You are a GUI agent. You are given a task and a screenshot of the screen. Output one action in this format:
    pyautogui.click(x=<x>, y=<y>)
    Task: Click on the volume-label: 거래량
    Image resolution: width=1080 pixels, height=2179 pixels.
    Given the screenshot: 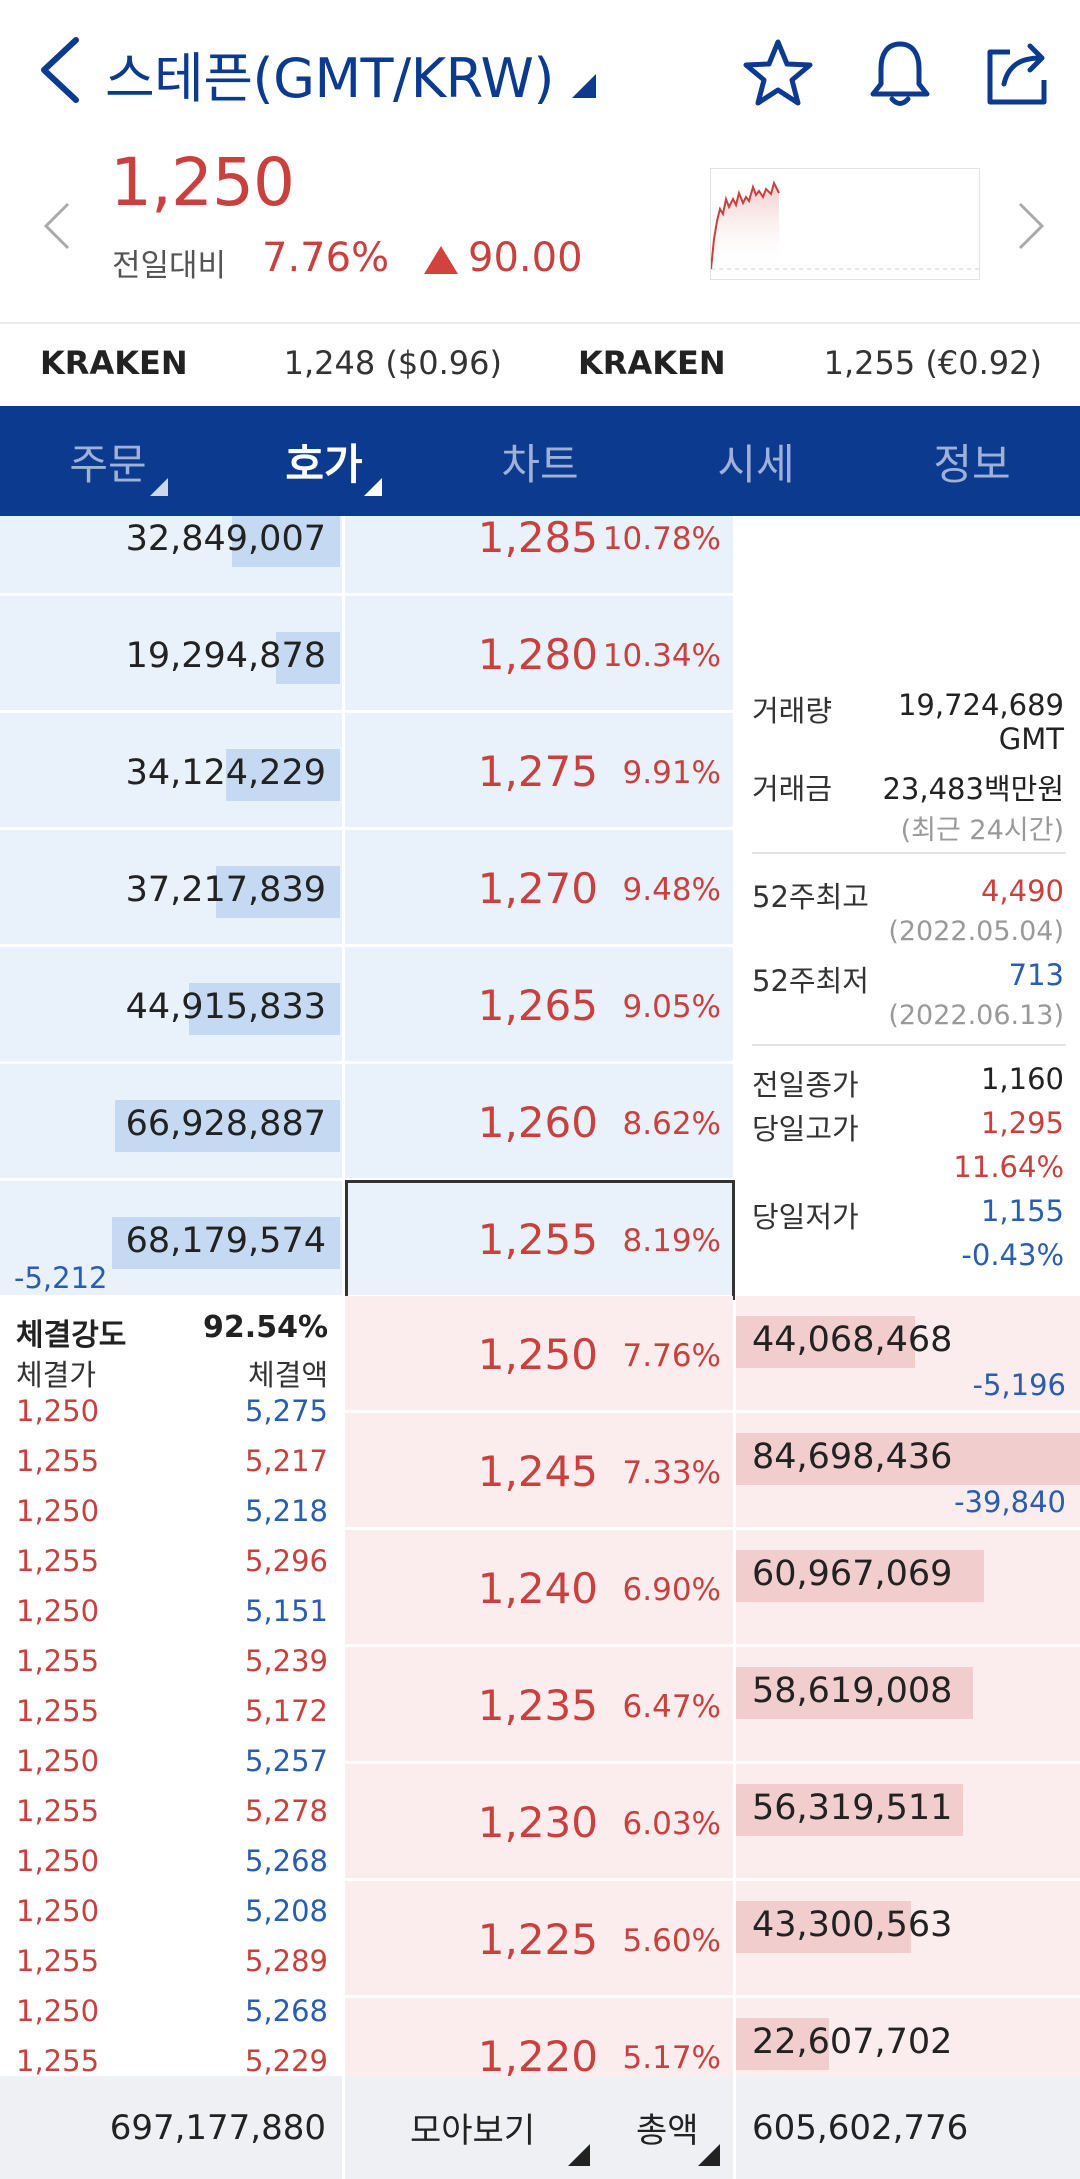 What is the action you would take?
    pyautogui.click(x=792, y=711)
    